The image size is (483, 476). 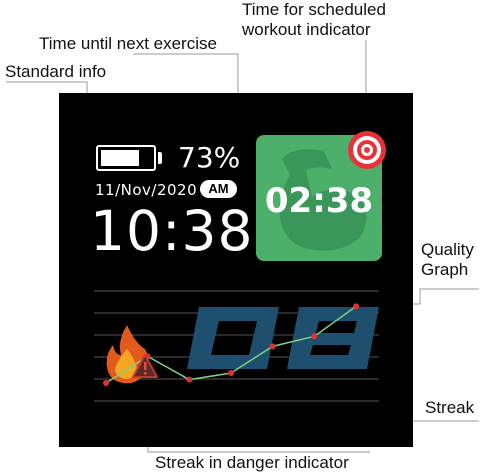 I want to click on callout-line: Quality, so click(x=447, y=249).